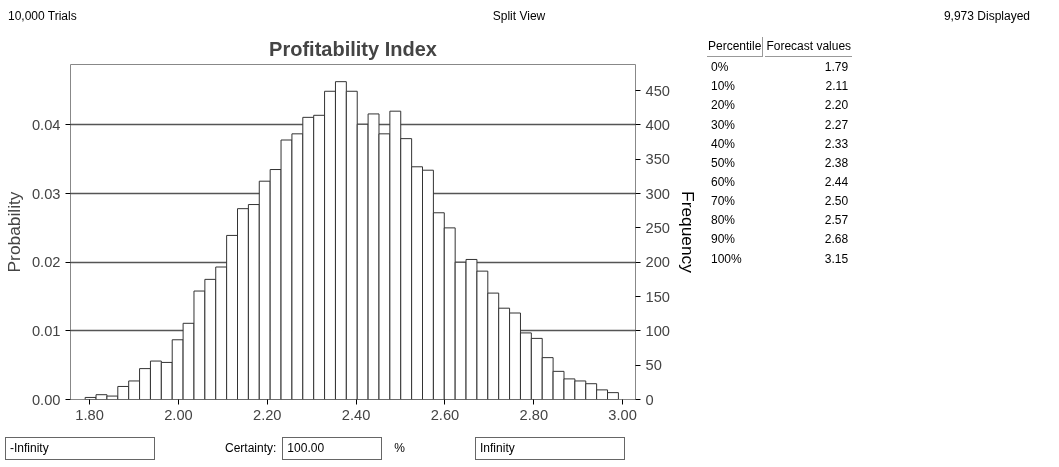 This screenshot has width=1059, height=467. What do you see at coordinates (89, 414) in the screenshot?
I see `x-tick-label: 1.80` at bounding box center [89, 414].